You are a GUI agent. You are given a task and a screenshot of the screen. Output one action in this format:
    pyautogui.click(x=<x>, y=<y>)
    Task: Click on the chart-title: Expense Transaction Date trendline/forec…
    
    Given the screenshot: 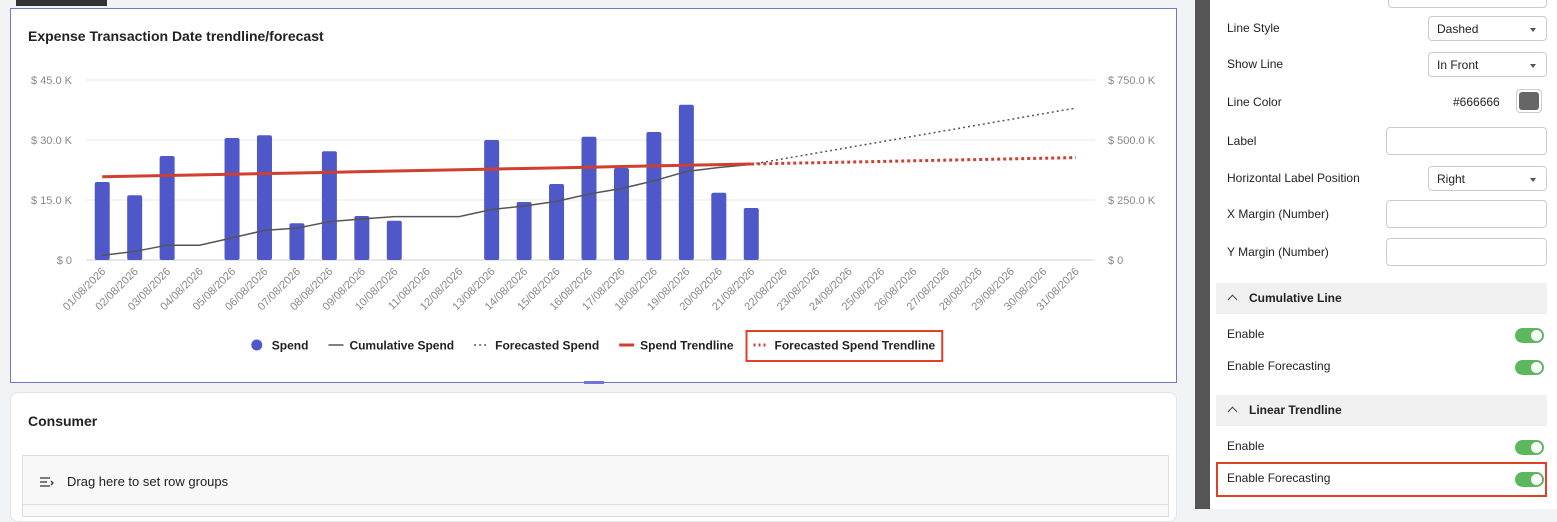 What is the action you would take?
    pyautogui.click(x=176, y=36)
    